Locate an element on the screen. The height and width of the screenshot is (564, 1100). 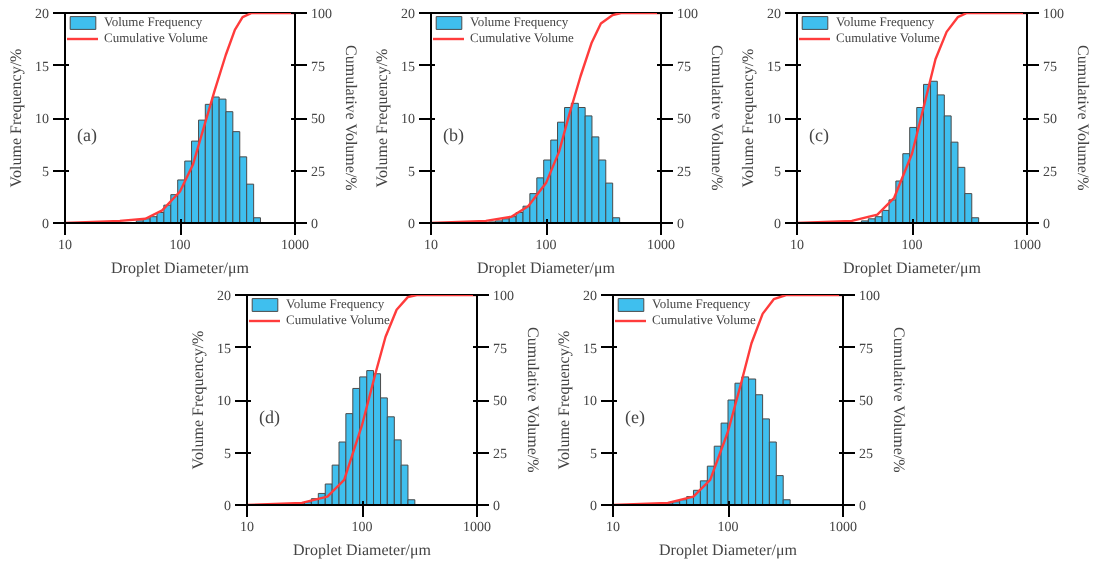
annotation: (d) is located at coordinates (269, 417).